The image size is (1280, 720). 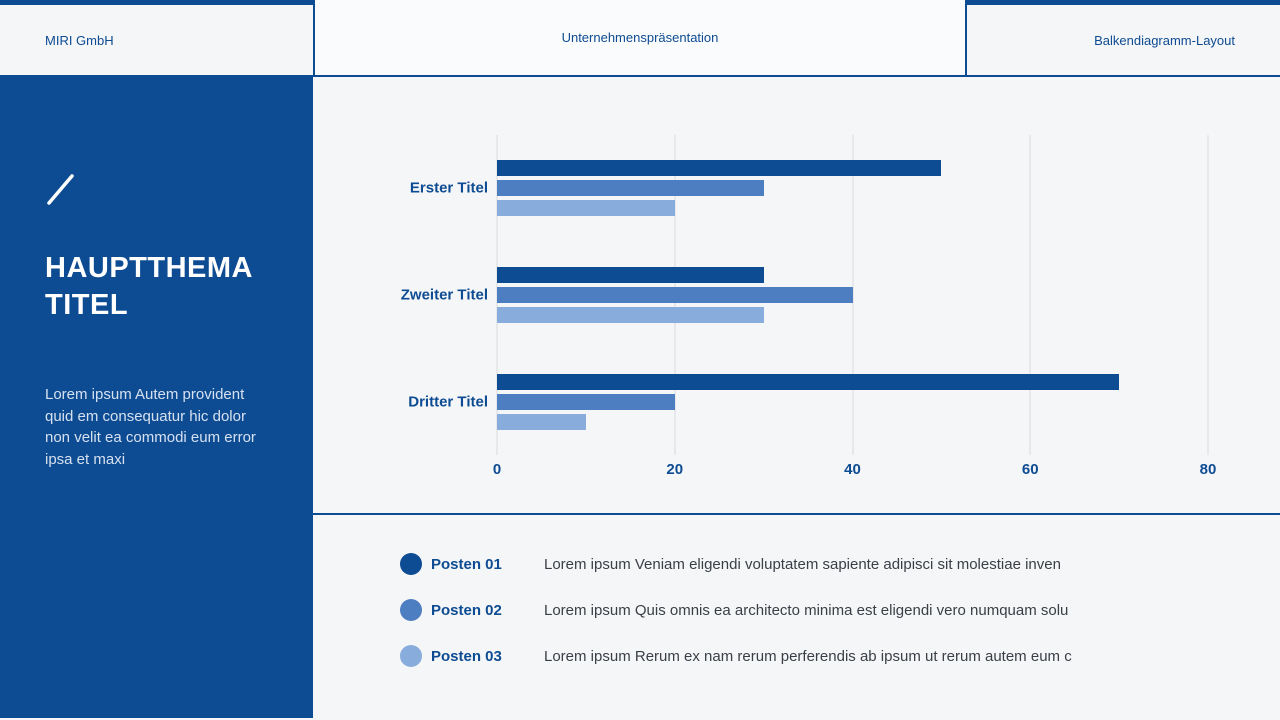 I want to click on layout-name: Balkendiagramm-Layout, so click(x=1164, y=40).